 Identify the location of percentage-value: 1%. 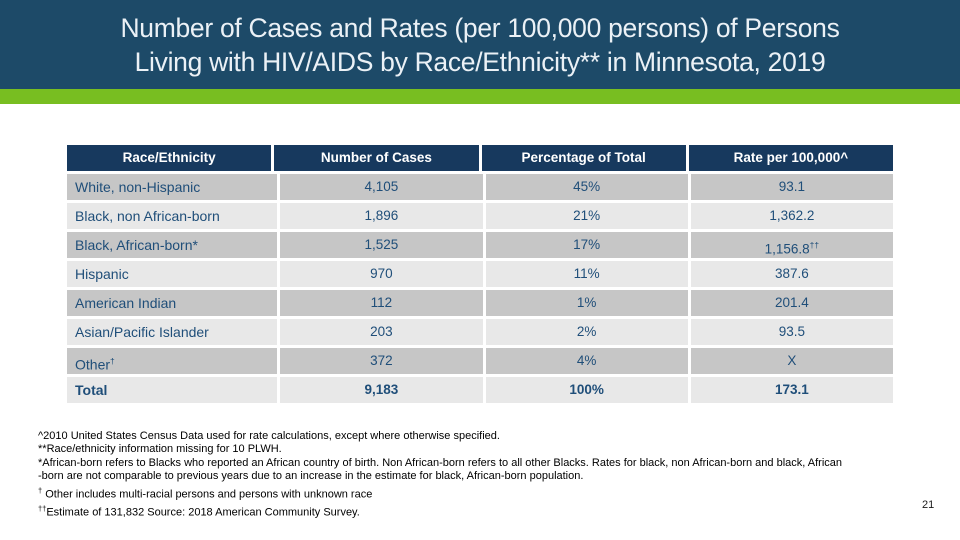
(586, 302).